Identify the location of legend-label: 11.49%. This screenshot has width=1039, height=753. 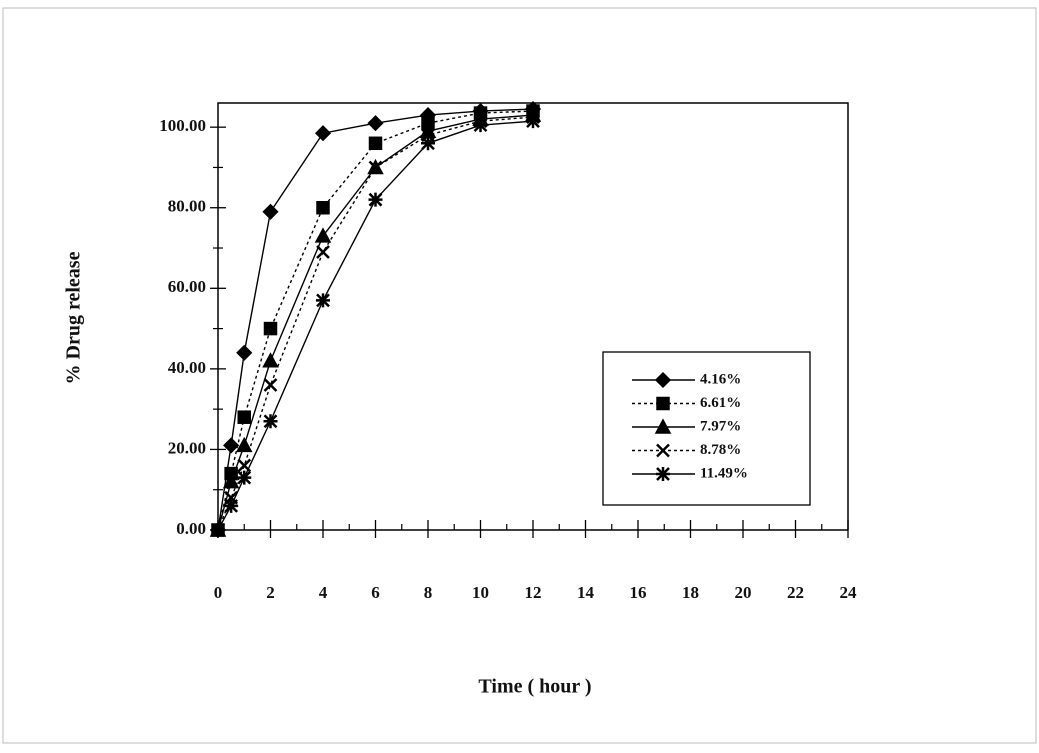
(724, 473).